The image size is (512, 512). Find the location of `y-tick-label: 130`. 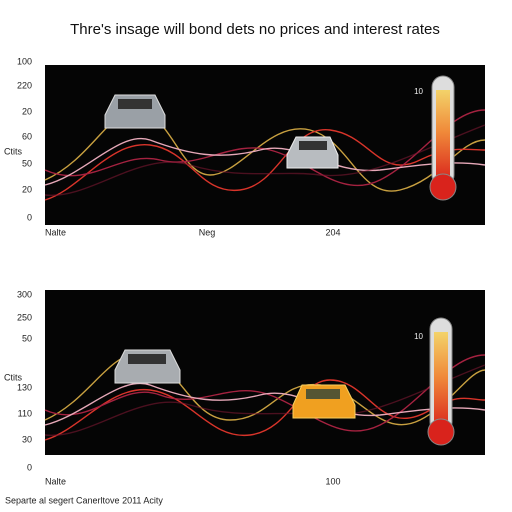

y-tick-label: 130 is located at coordinates (24, 387).